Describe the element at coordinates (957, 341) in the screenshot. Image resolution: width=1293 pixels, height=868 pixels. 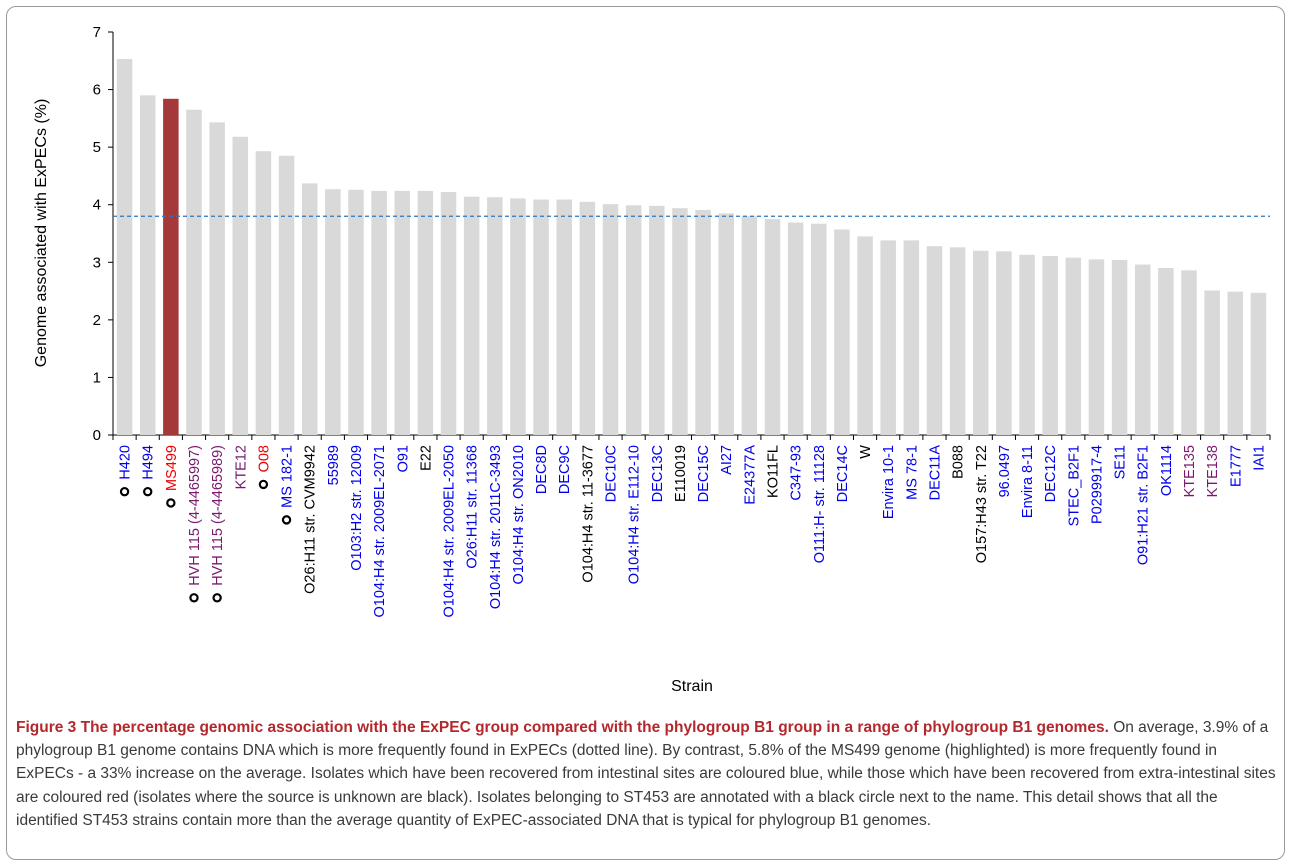
I see `bar-b088` at that location.